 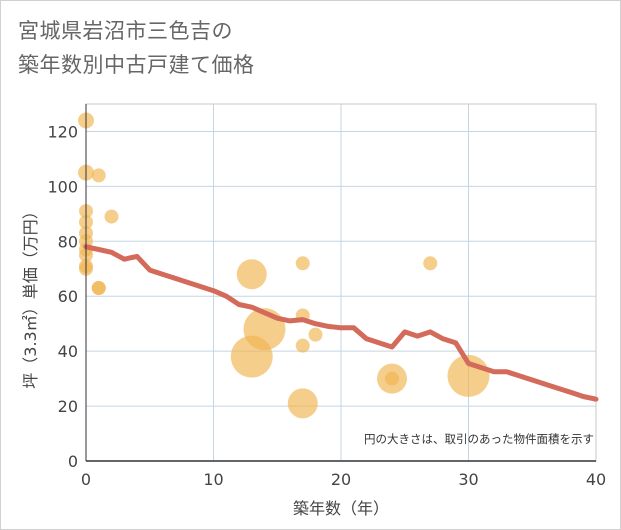 What do you see at coordinates (68, 351) in the screenshot?
I see `y-tick-label: 40` at bounding box center [68, 351].